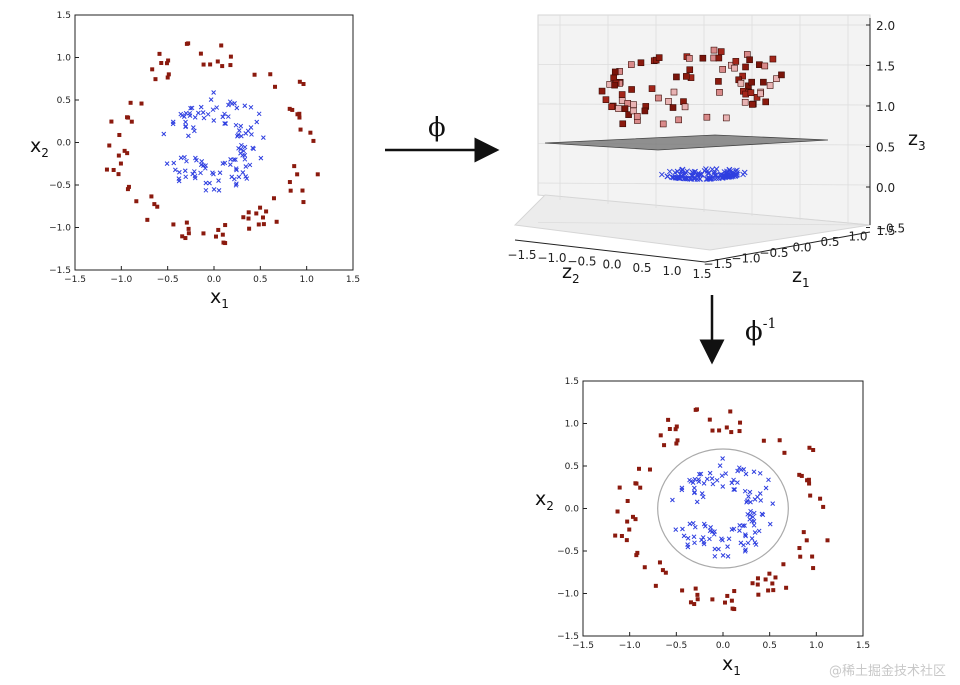 This screenshot has width=960, height=685. I want to click on z1-tick-labels: −1.5−1.0−0.5 0.0 0.5 1.0 1.5, so click(799, 247).